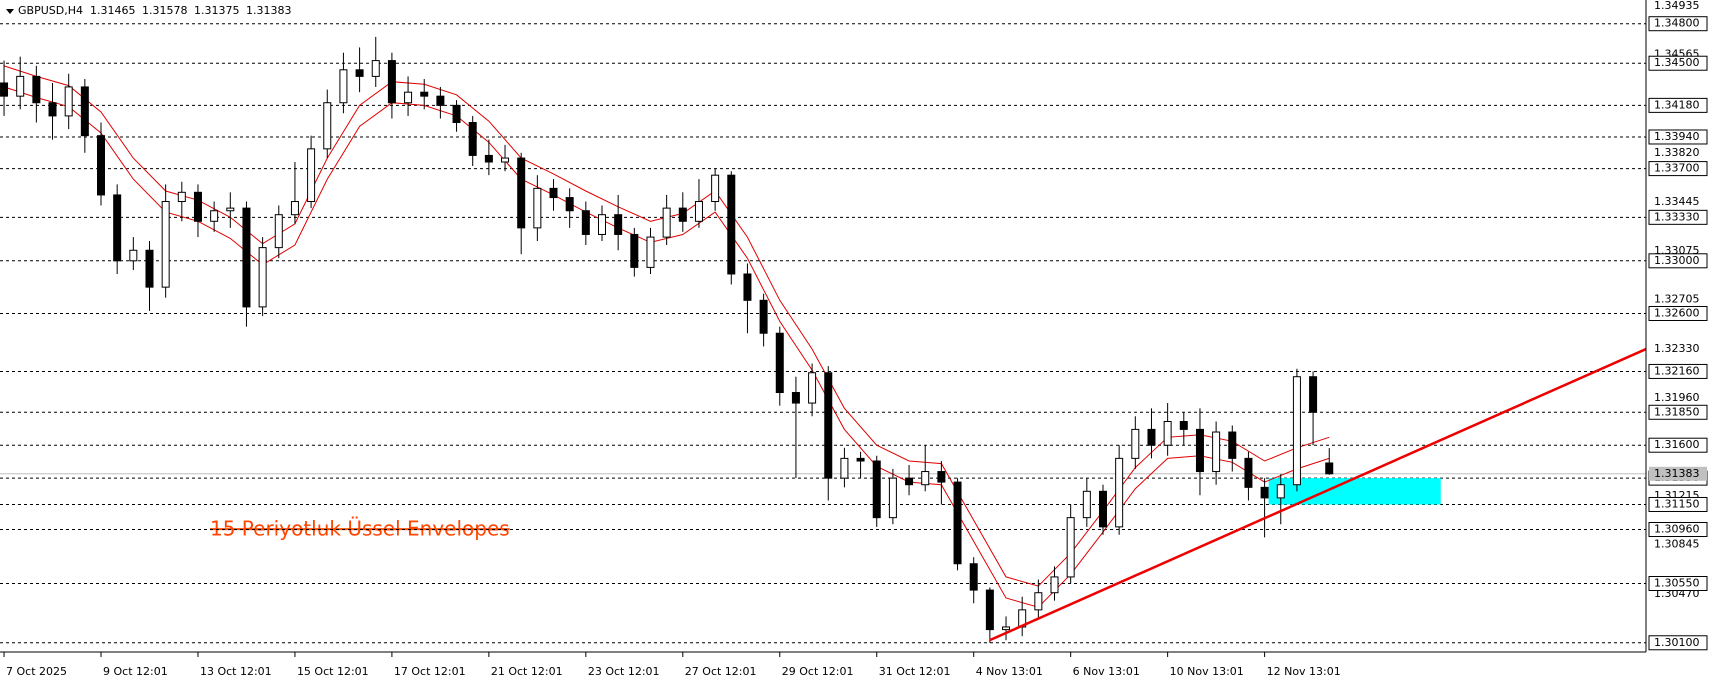  I want to click on level-label: 1.32160, so click(1677, 370).